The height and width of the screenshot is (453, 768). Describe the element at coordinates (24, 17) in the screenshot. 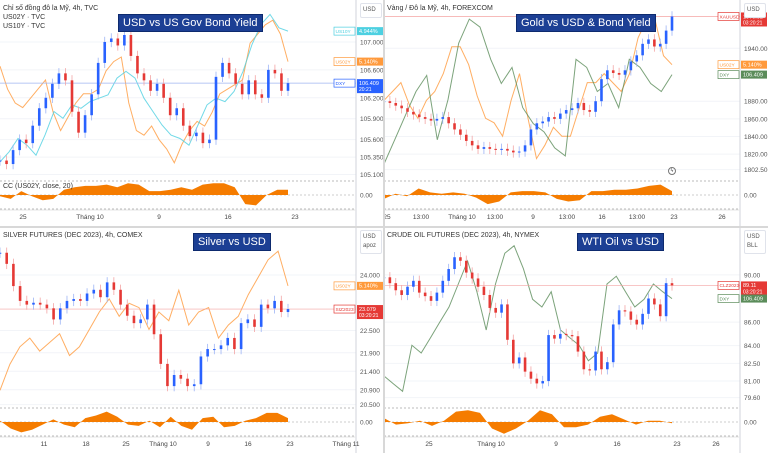

I see `overlay-legend-us02y: US02Y · TVC` at that location.